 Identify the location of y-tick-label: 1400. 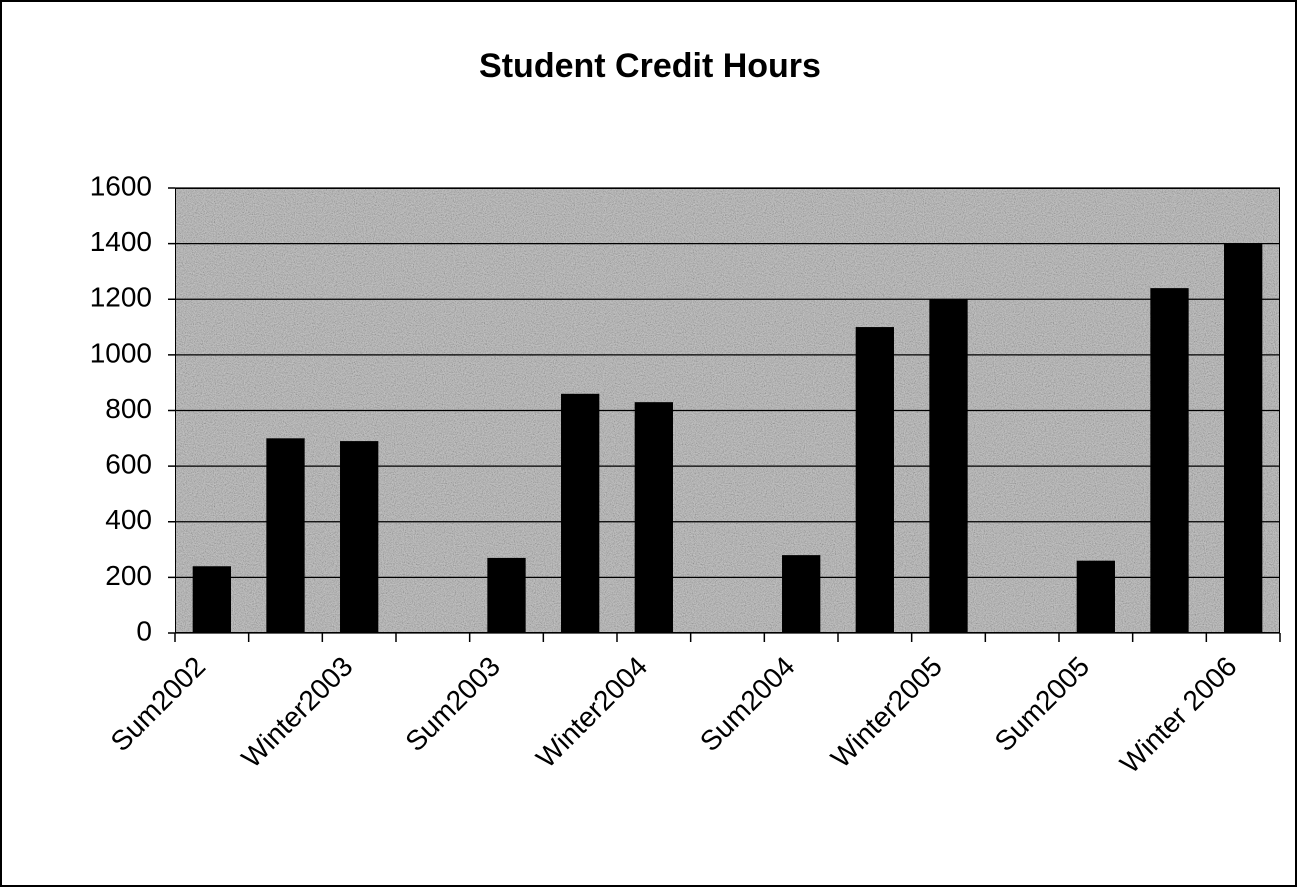
(121, 241).